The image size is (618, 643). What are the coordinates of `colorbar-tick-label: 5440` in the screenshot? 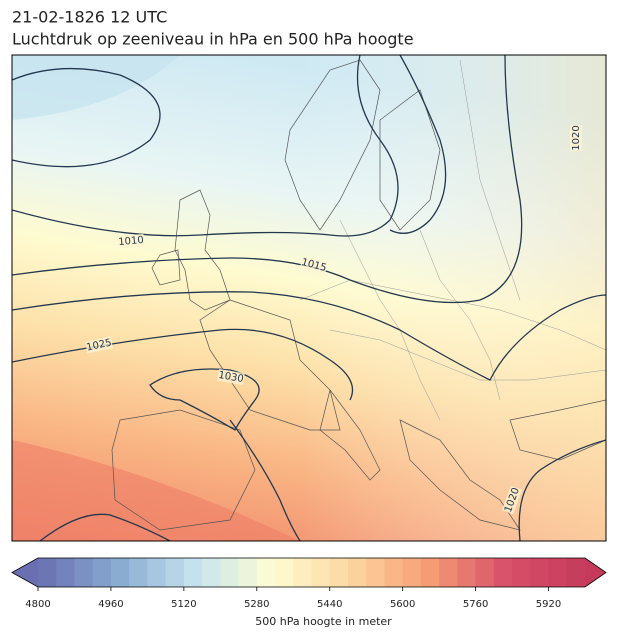 It's located at (329, 604).